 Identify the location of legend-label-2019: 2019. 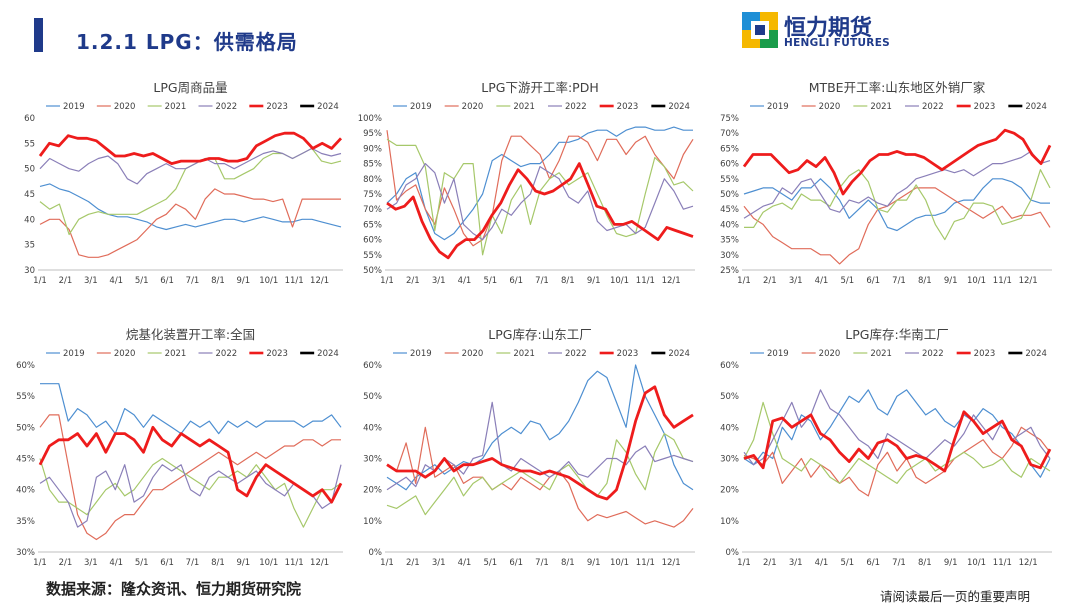
(778, 354).